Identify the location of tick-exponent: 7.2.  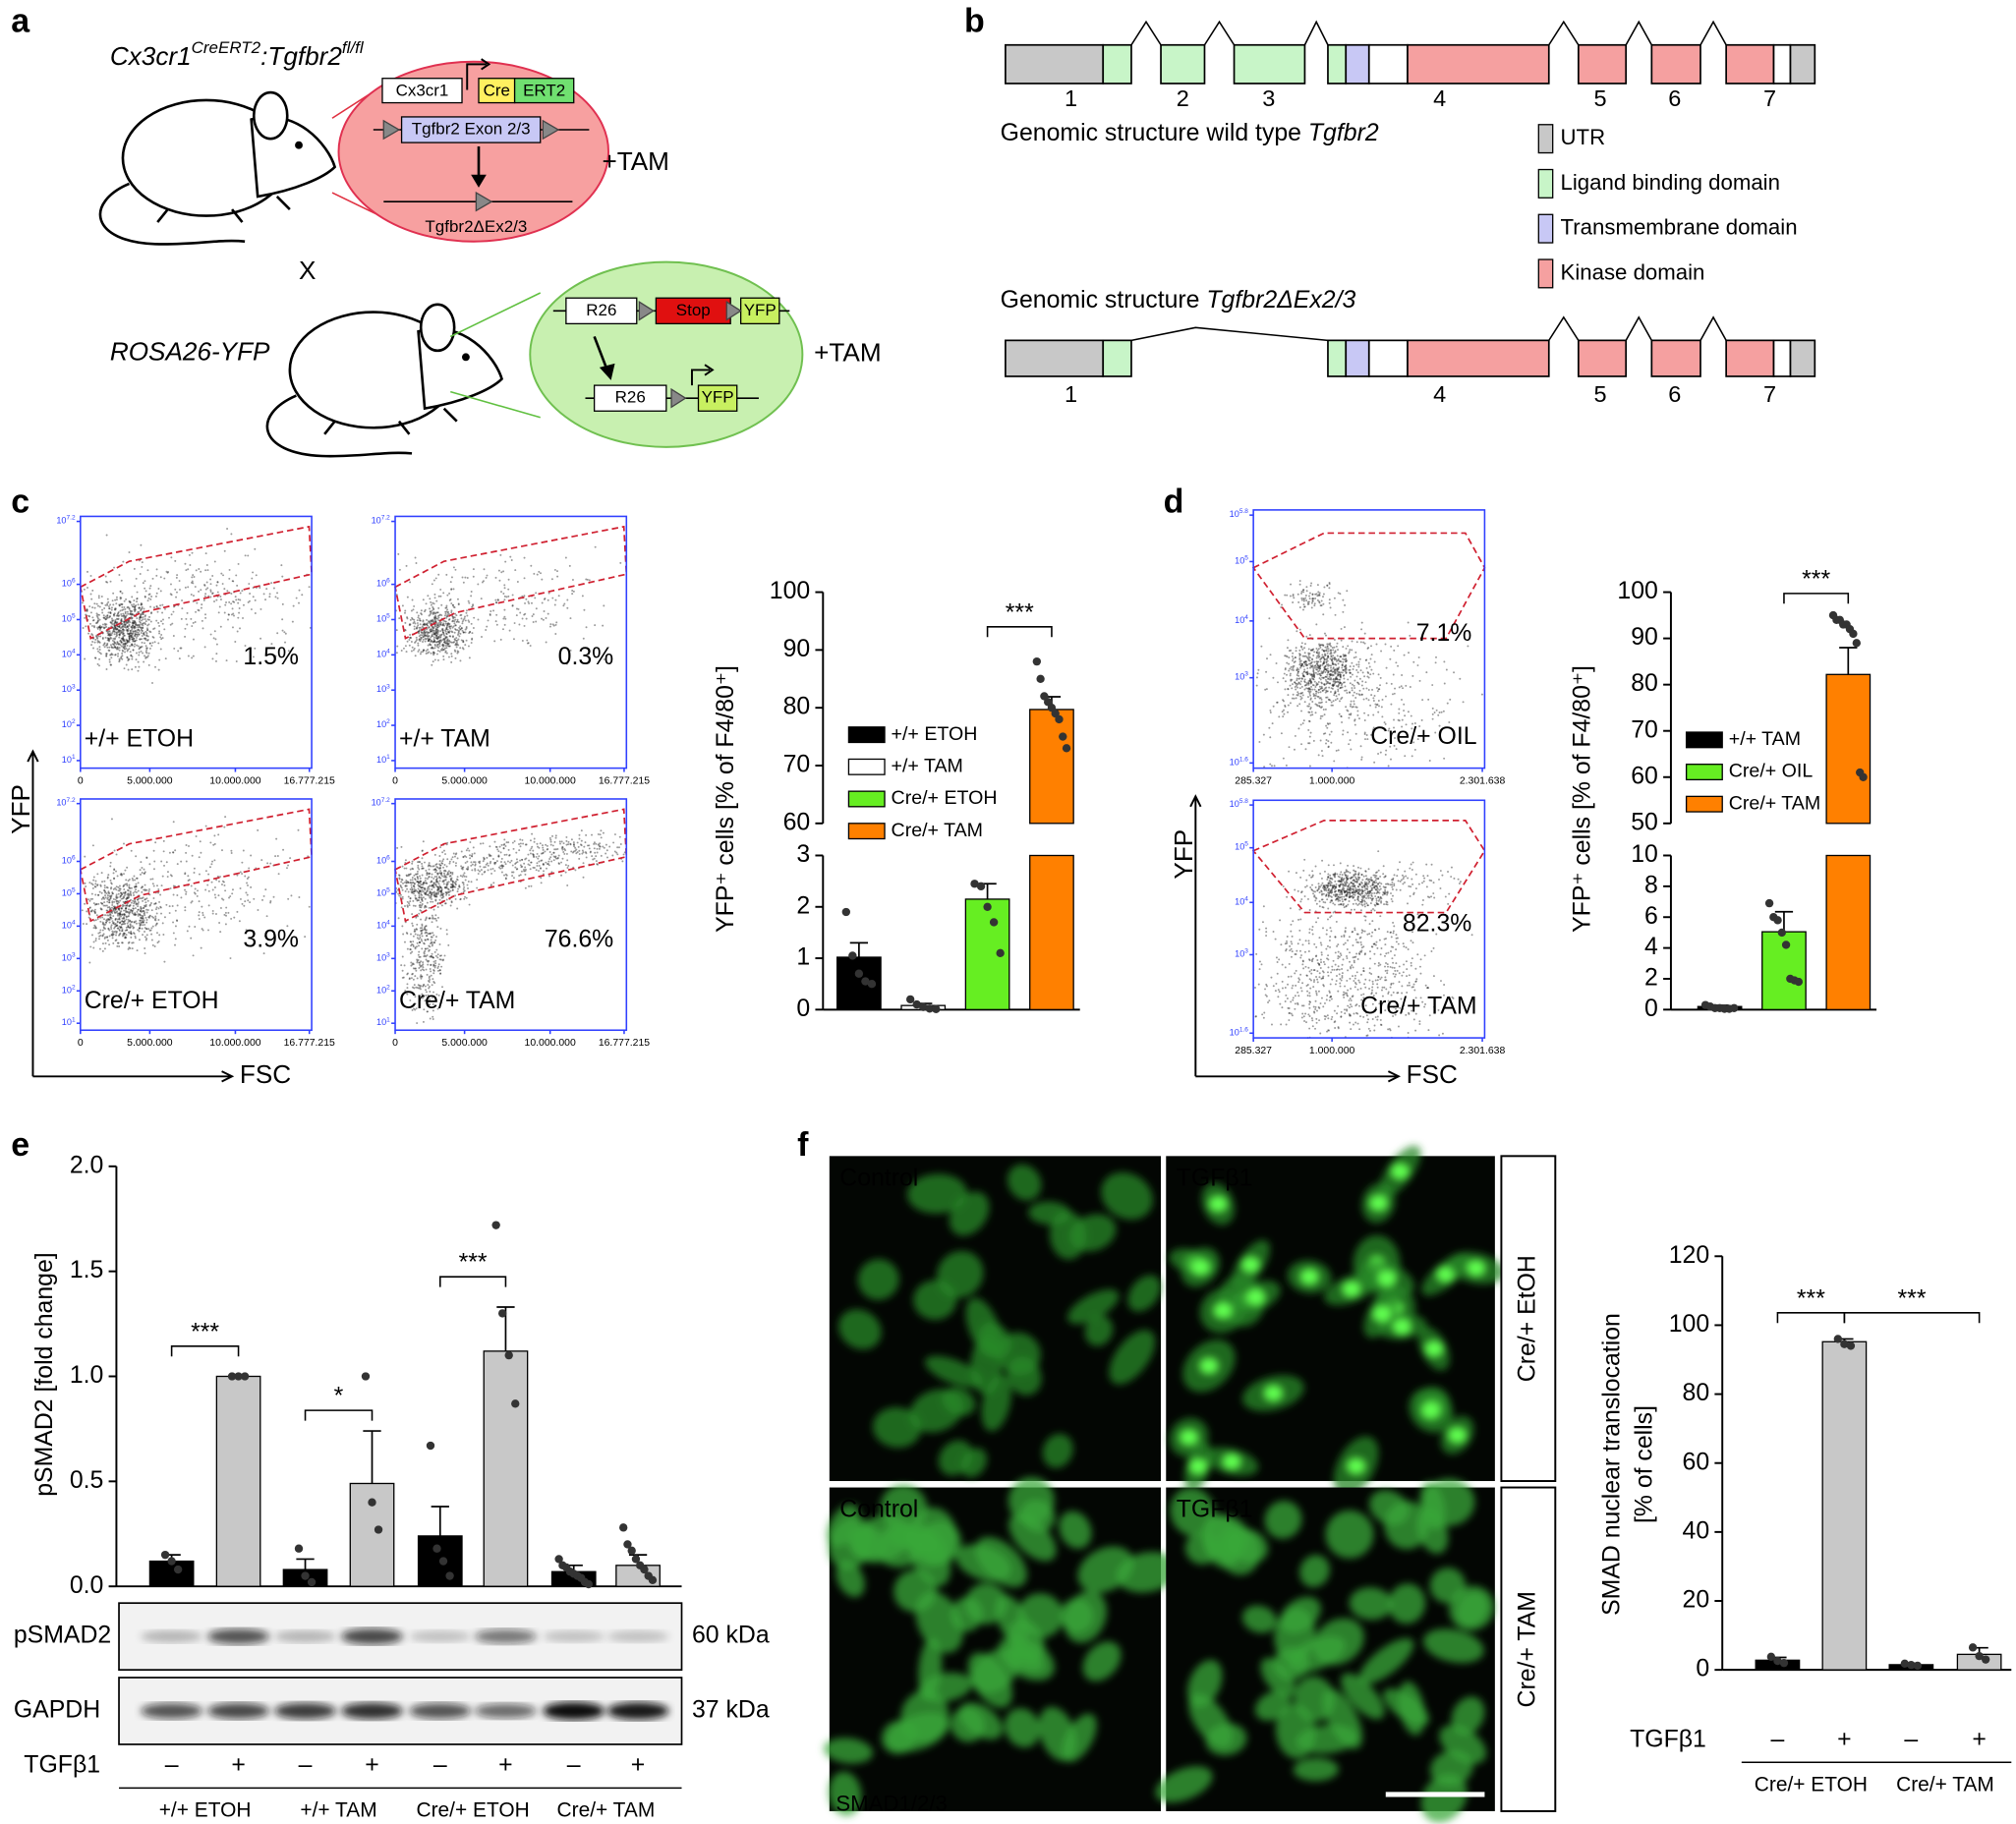
(385, 799).